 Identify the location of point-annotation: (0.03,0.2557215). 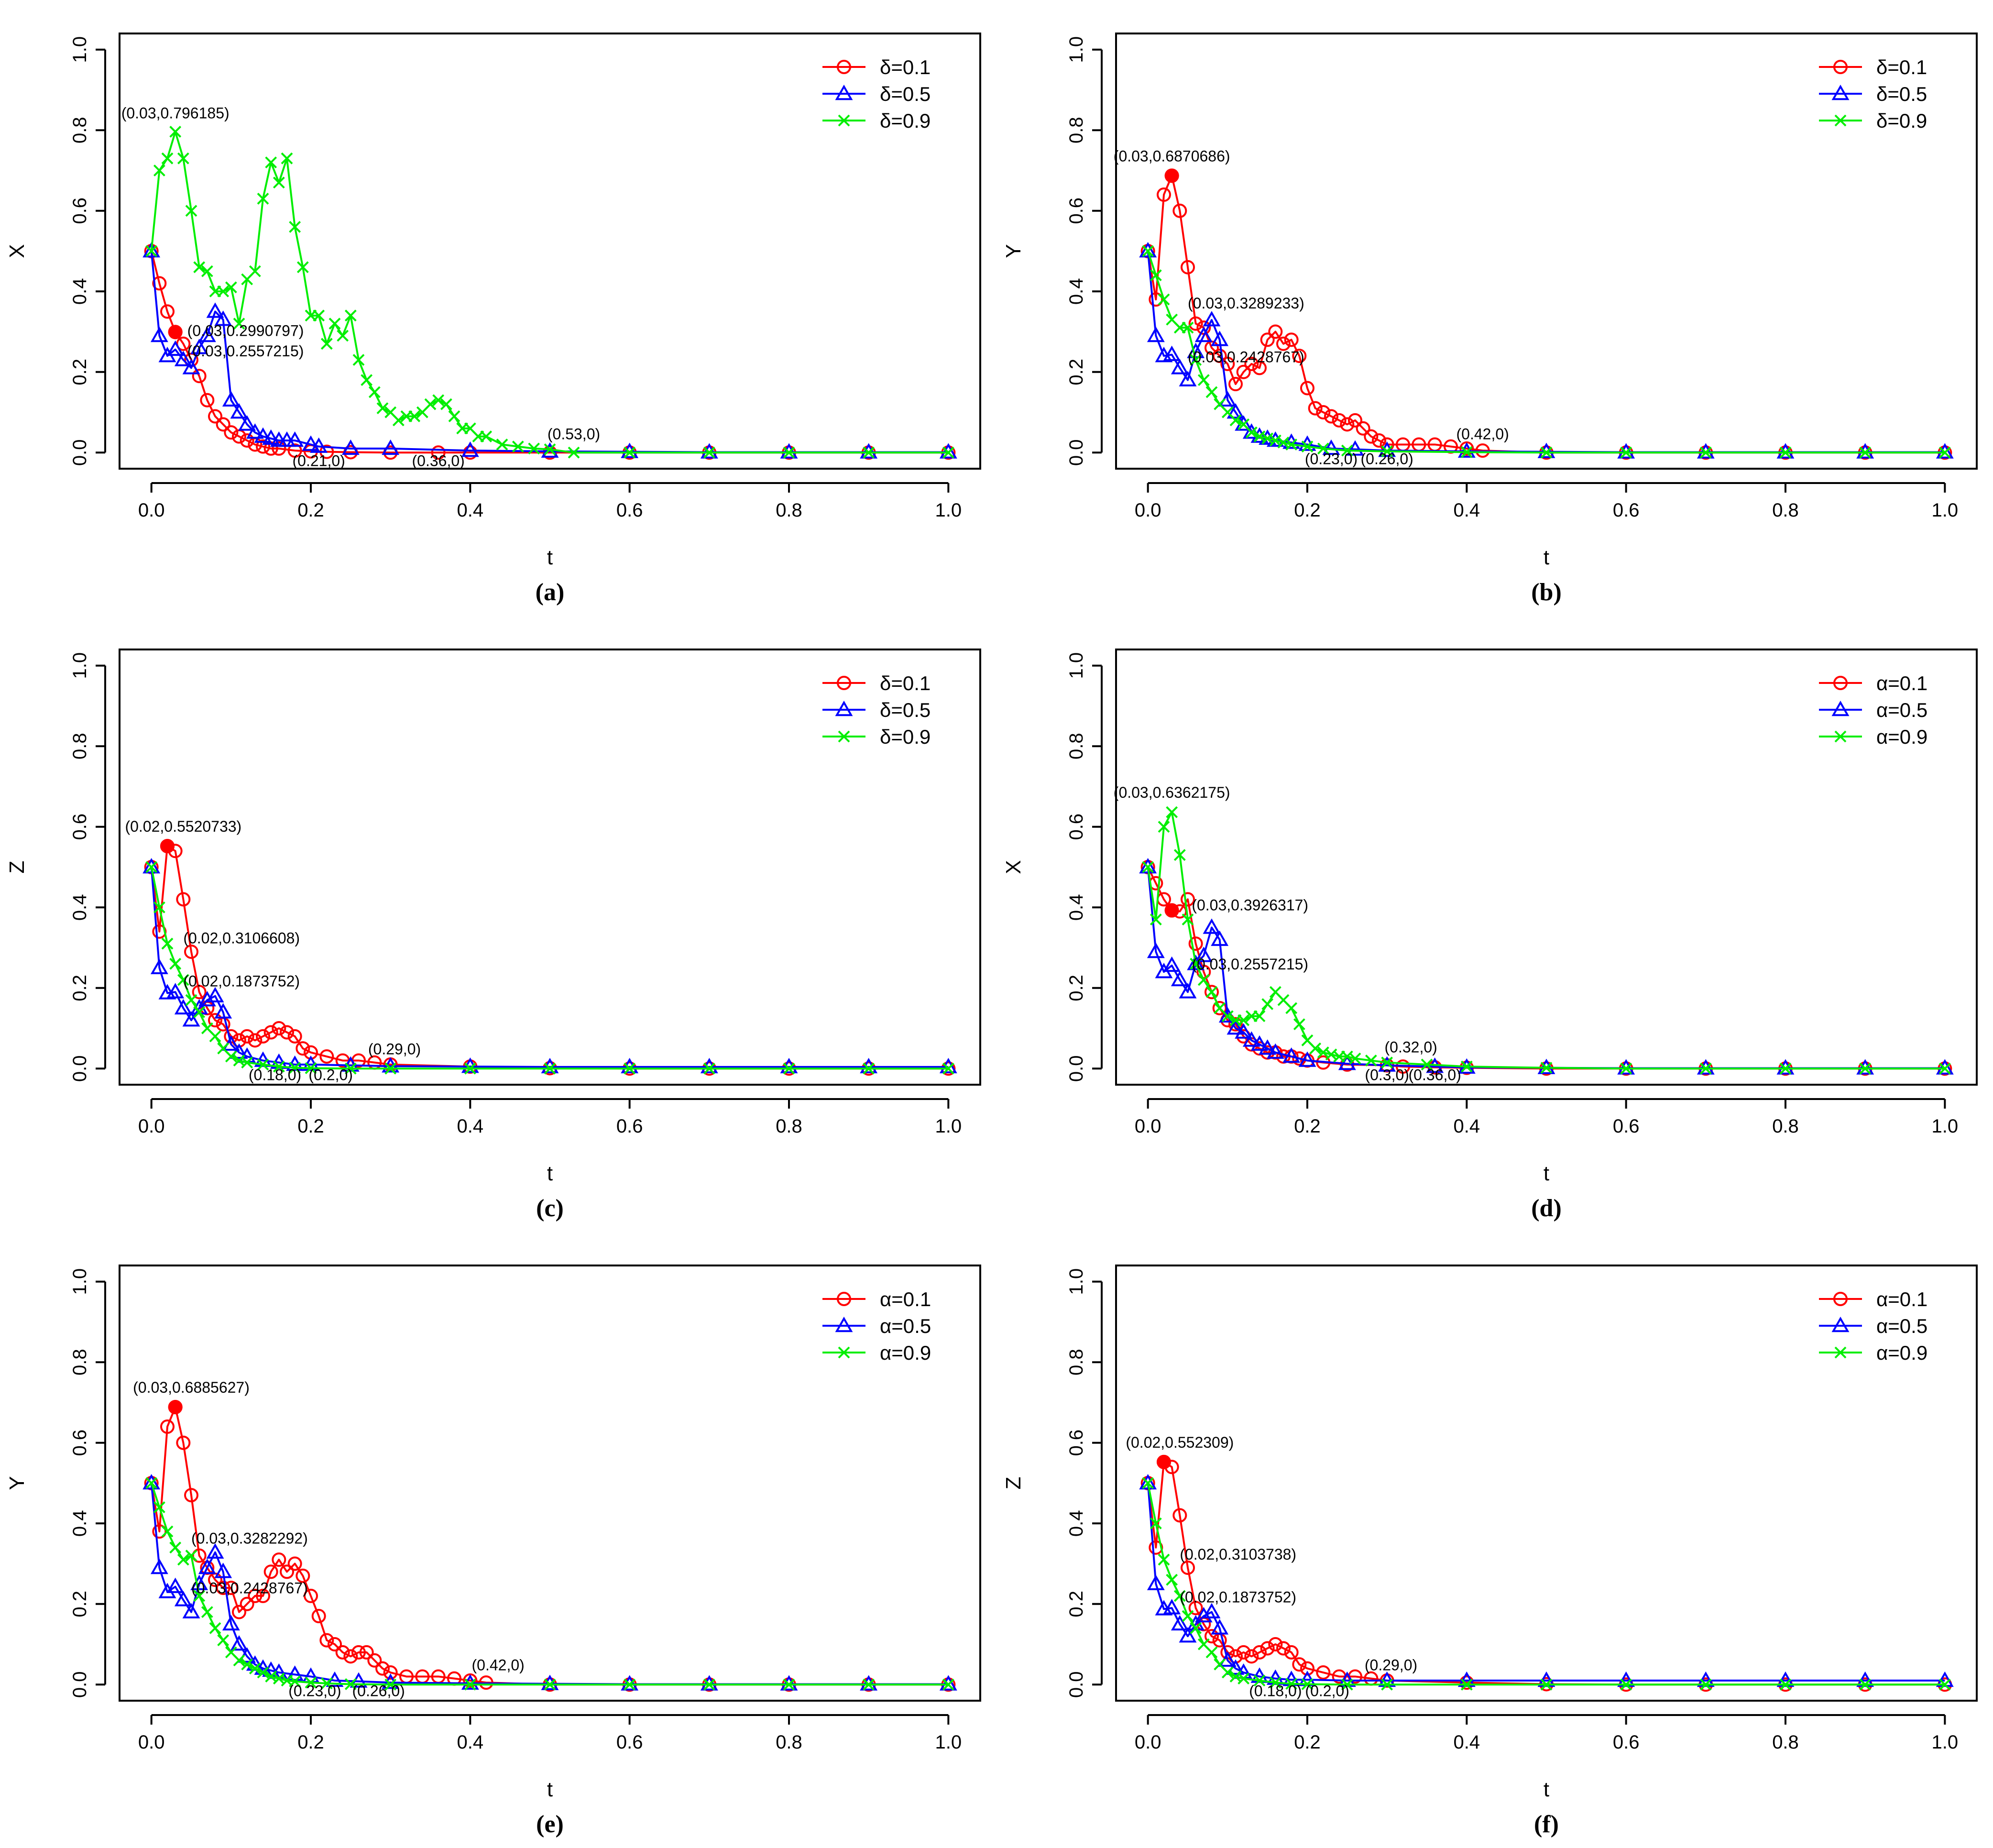
(245, 351).